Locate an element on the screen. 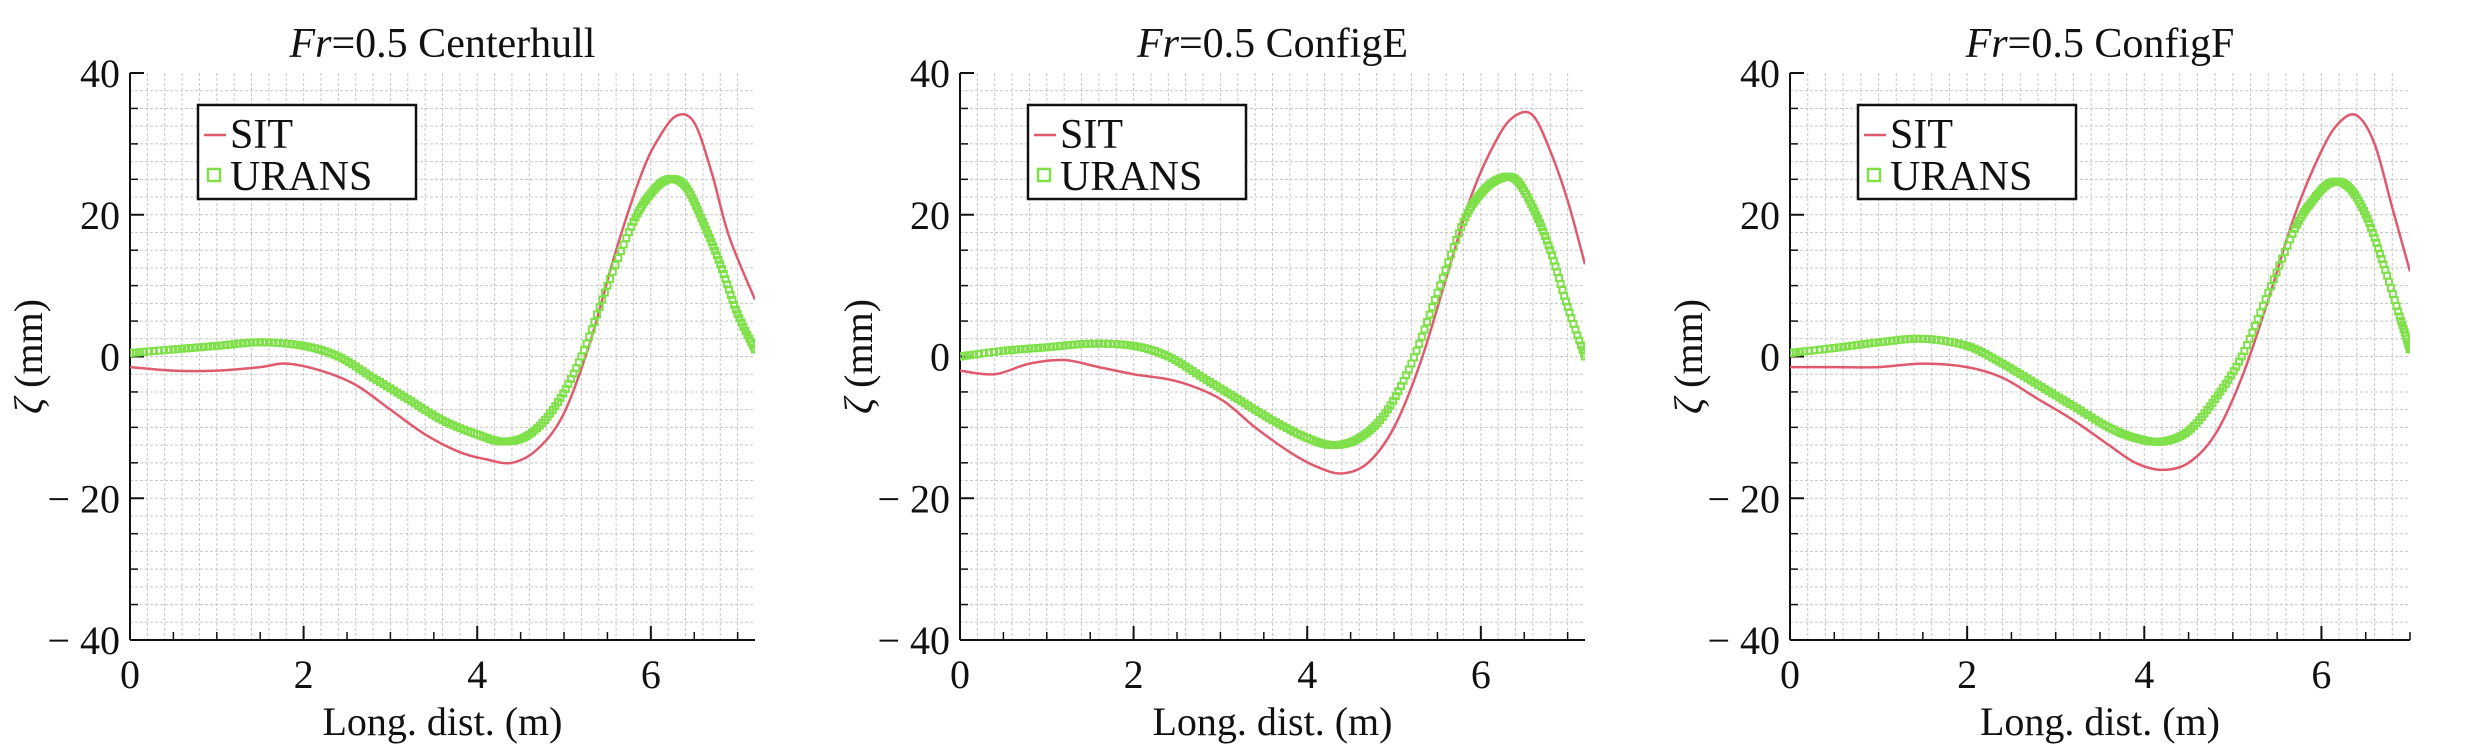 The image size is (2482, 745). y-tick-label: 40 is located at coordinates (1760, 73).